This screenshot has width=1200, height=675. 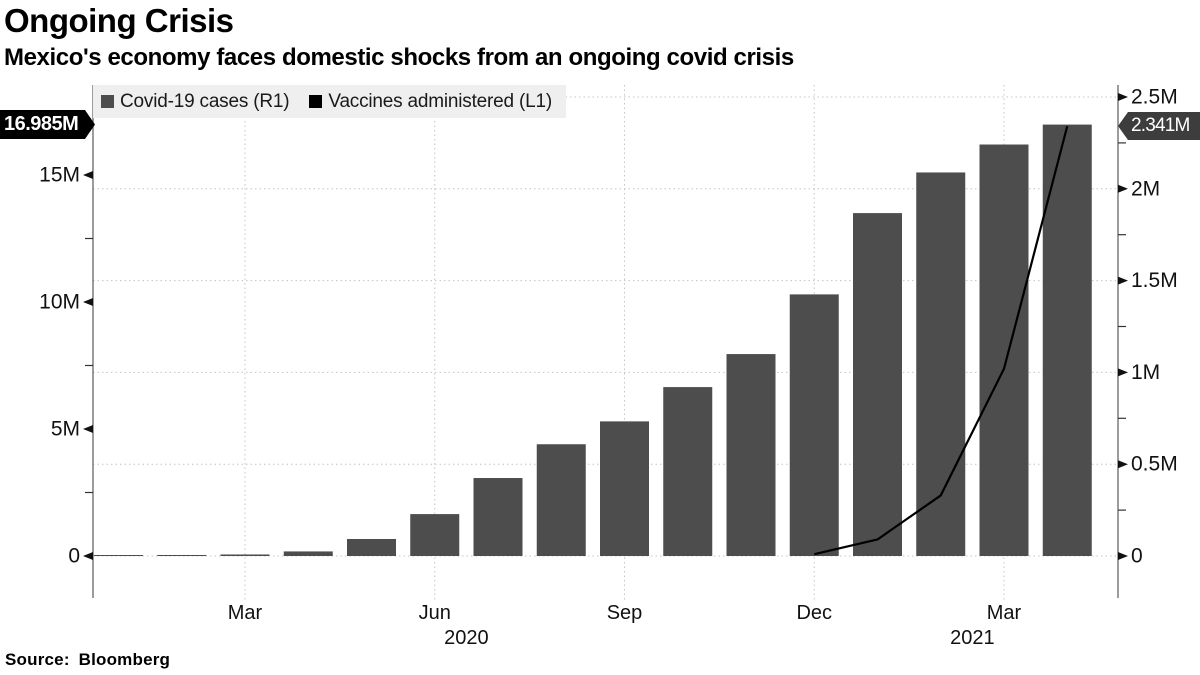 What do you see at coordinates (1154, 280) in the screenshot?
I see `right-axis-tick-label: 1.5M` at bounding box center [1154, 280].